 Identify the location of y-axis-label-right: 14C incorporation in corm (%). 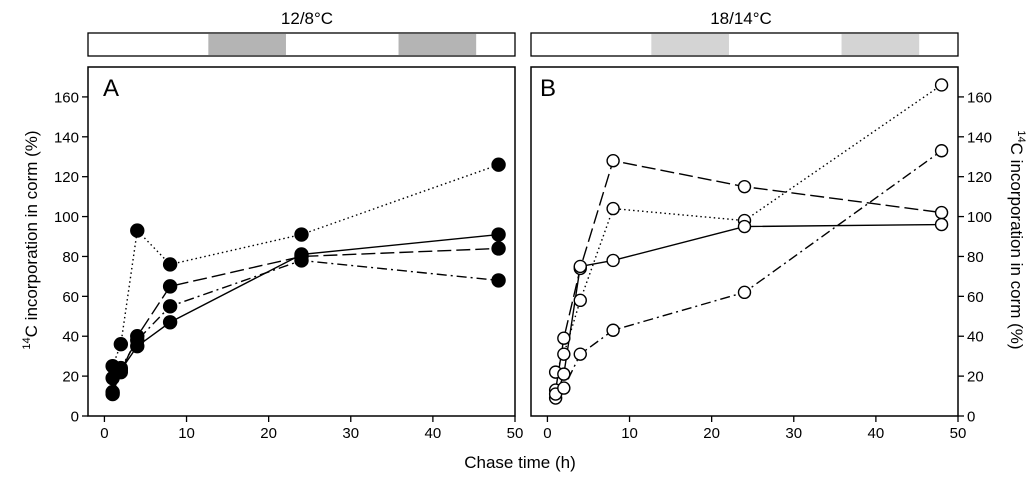
(1017, 239).